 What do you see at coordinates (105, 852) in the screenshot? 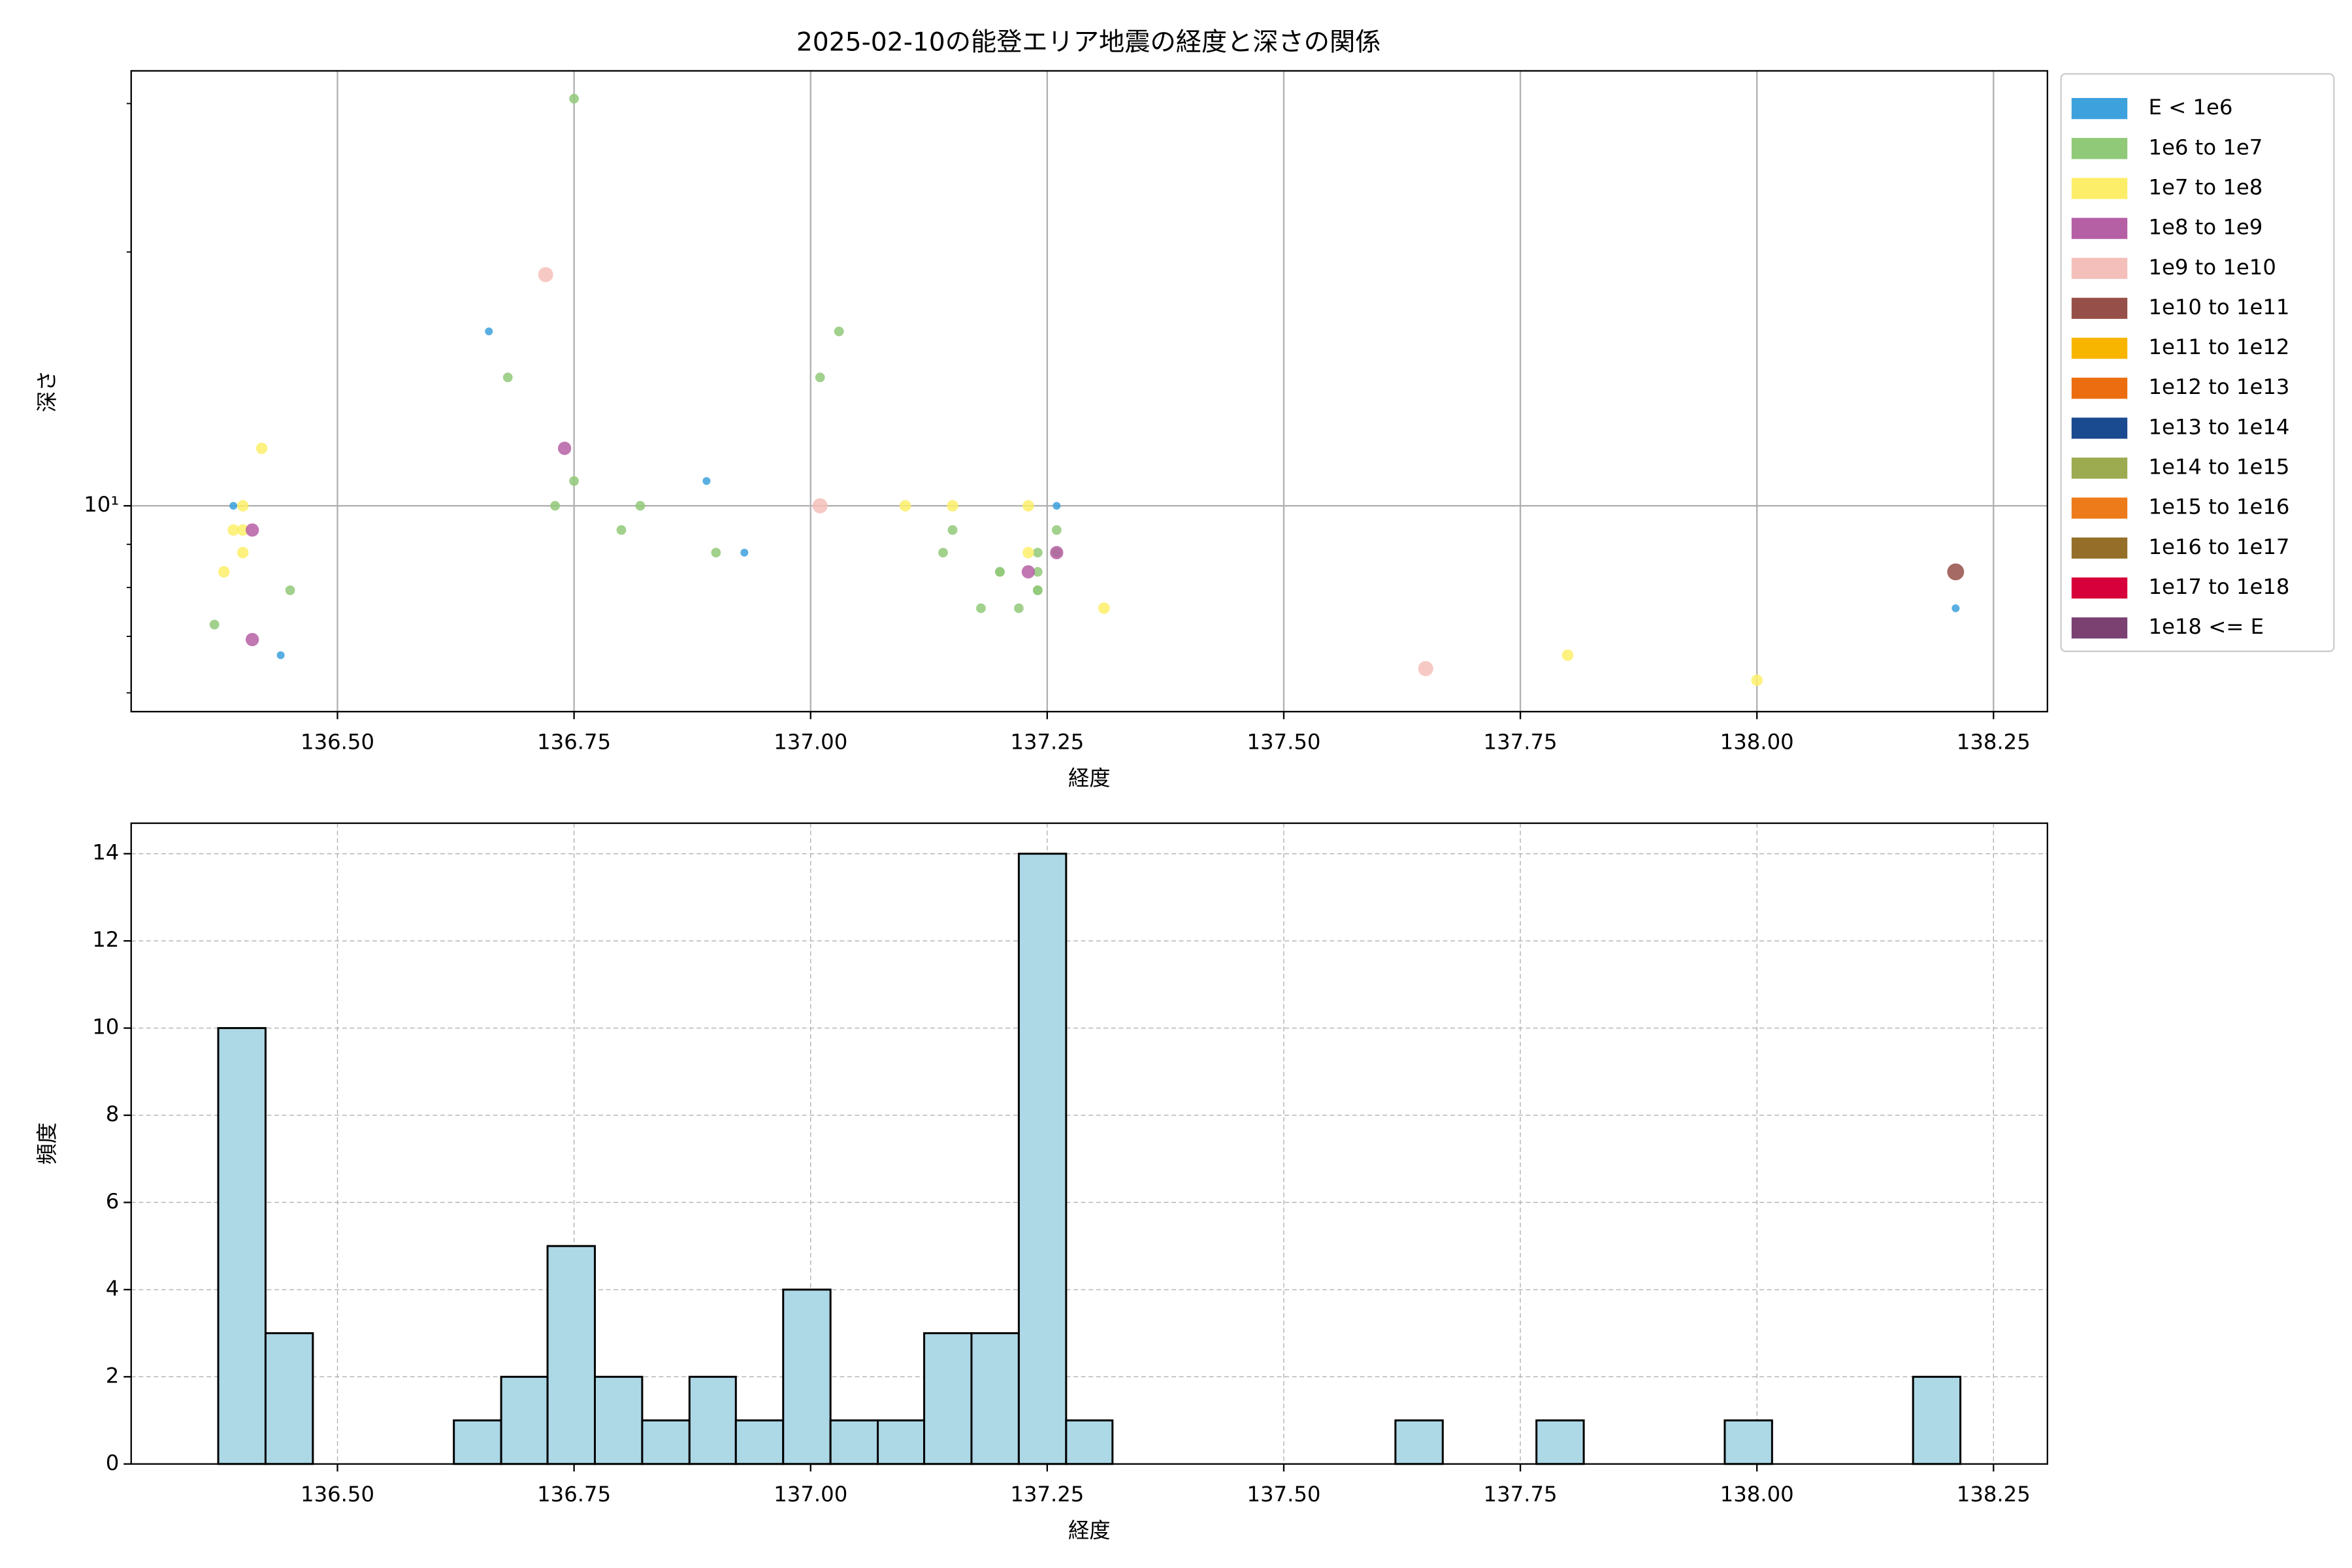
I see `y-tick-label: 14` at bounding box center [105, 852].